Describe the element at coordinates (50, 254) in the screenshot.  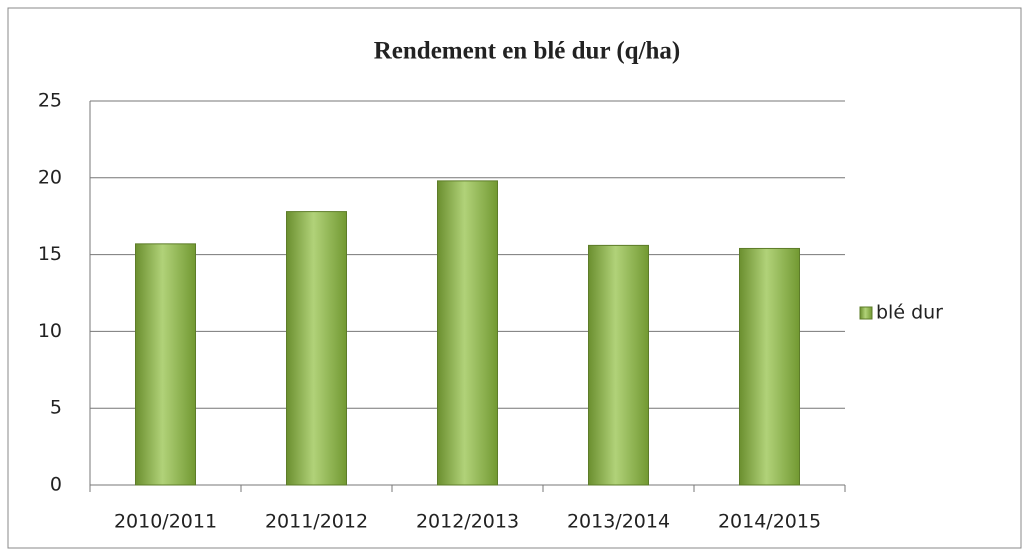
I see `y-tick-label: 15` at that location.